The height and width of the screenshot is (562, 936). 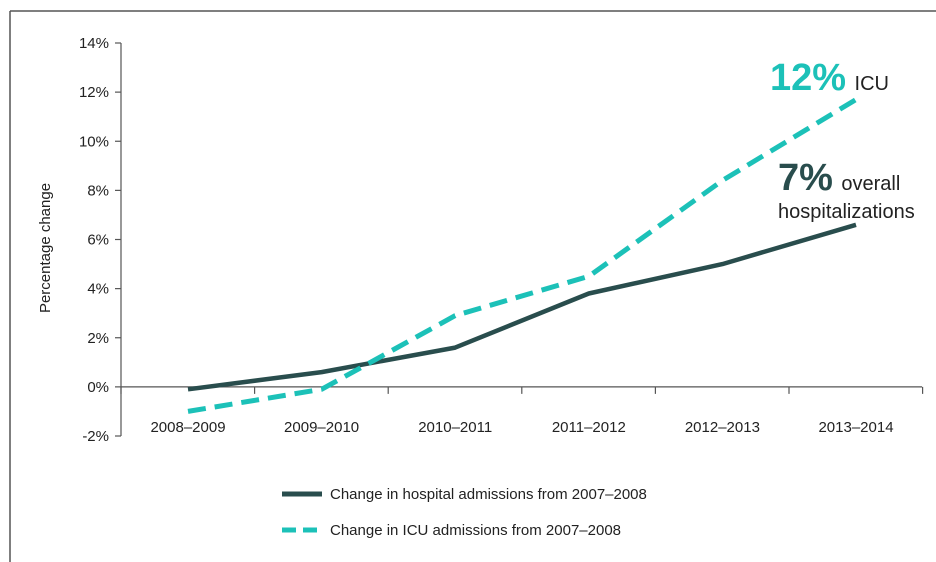 I want to click on y-tick-label: 8%, so click(x=98, y=190).